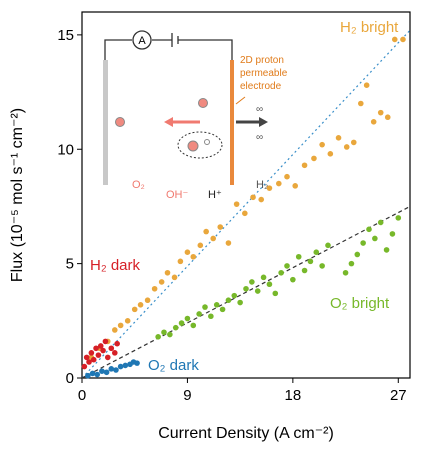  What do you see at coordinates (65, 35) in the screenshot?
I see `y-tick-label: 15` at bounding box center [65, 35].